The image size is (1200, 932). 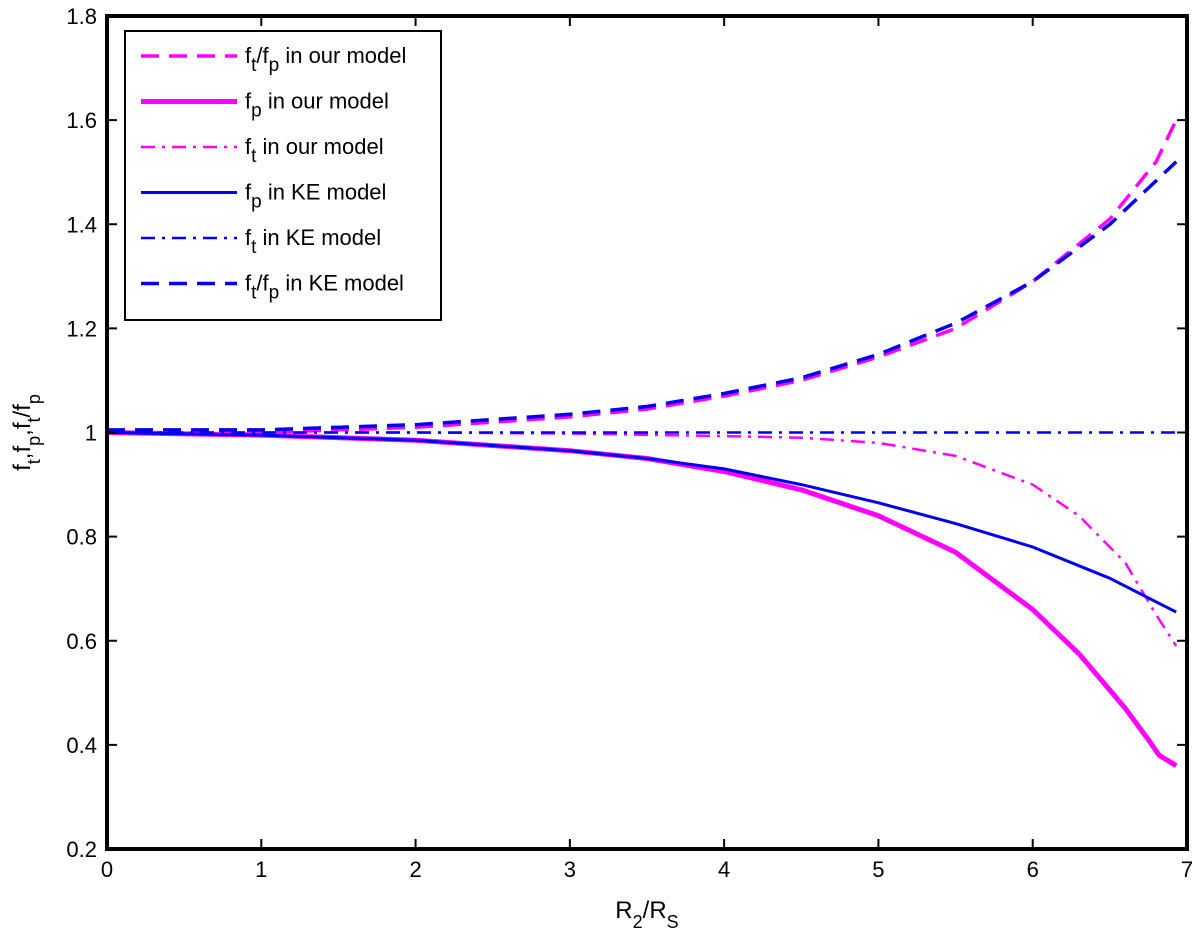 I want to click on x-tick-label: 4, so click(x=724, y=869).